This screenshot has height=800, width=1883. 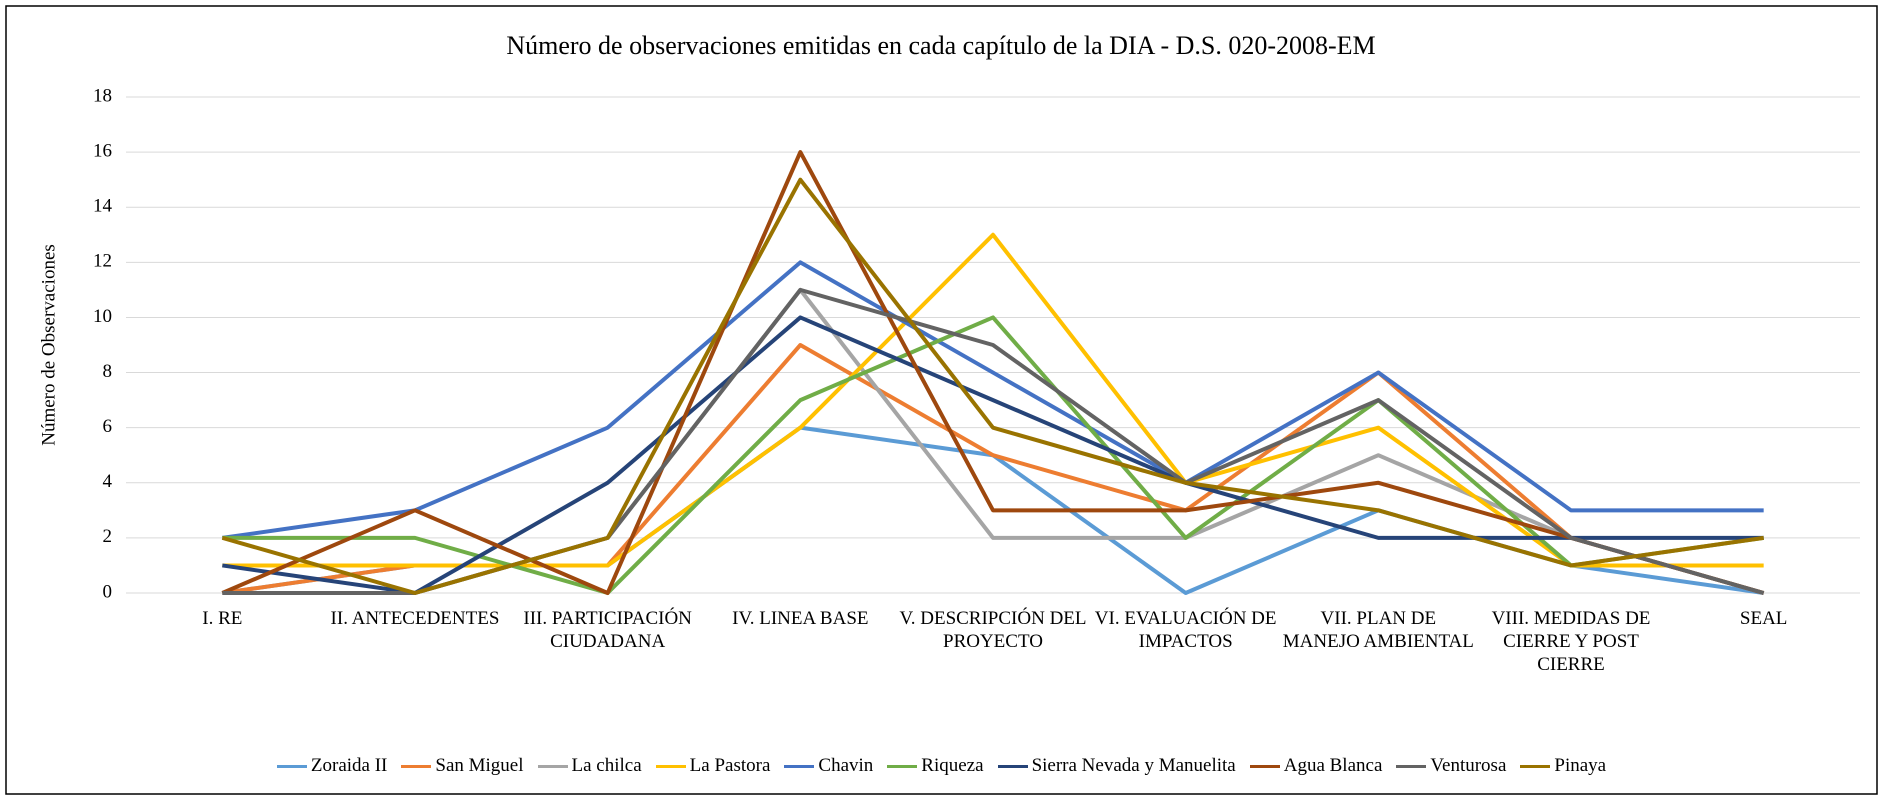 I want to click on legend-item: Agua Blanca, so click(x=1316, y=766).